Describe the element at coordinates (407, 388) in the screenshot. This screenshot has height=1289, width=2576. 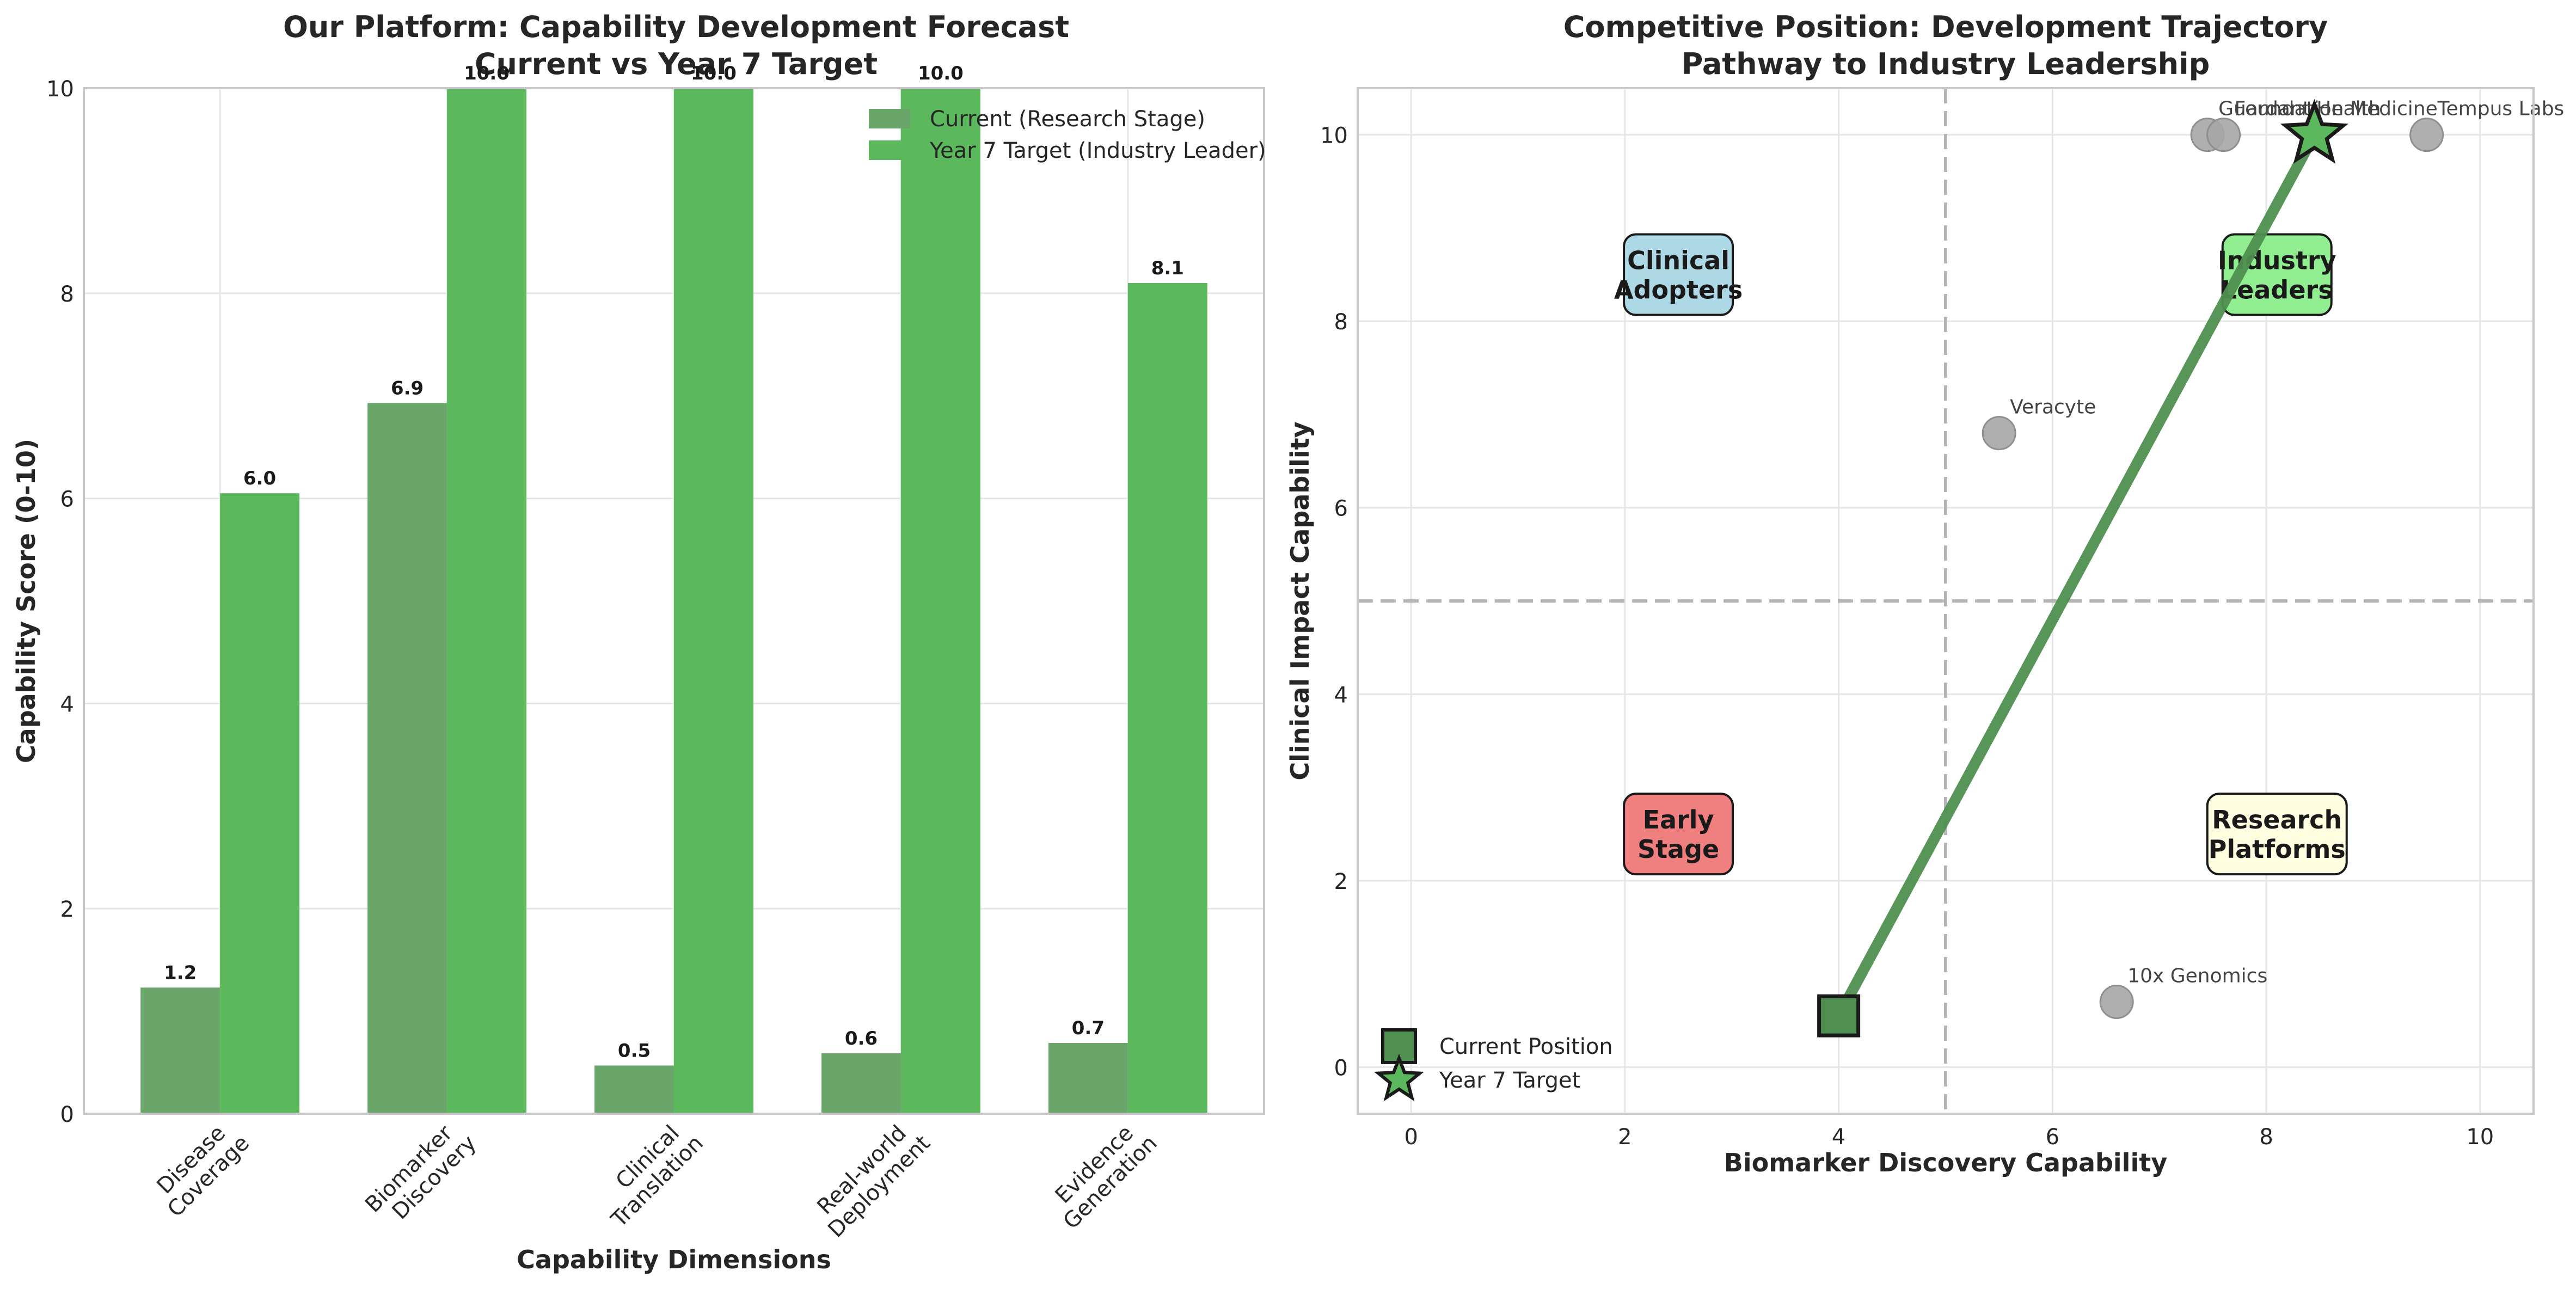
I see `bar-value-label: 6.9` at that location.